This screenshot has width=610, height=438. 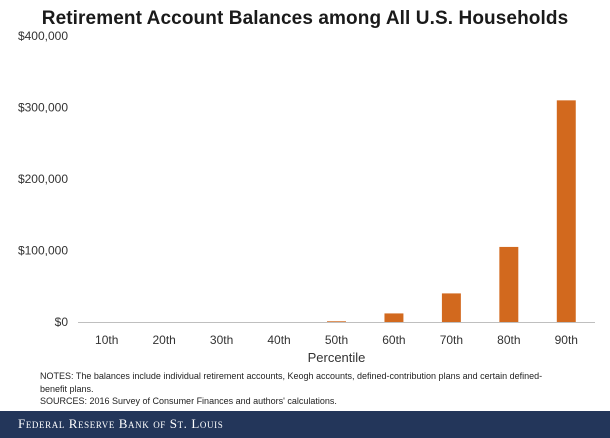 I want to click on y-tick-label: $300,000, so click(x=43, y=108).